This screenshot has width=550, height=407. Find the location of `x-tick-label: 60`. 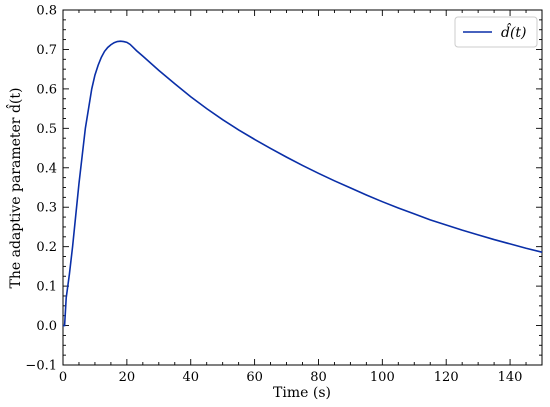

x-tick-label: 60 is located at coordinates (254, 377).